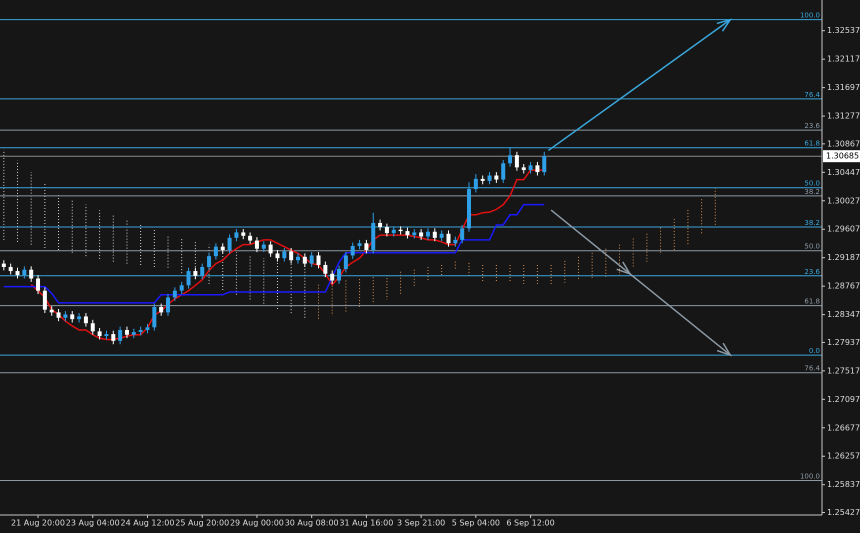 This screenshot has height=533, width=860. I want to click on y-tick-label: 1.32537, so click(843, 30).